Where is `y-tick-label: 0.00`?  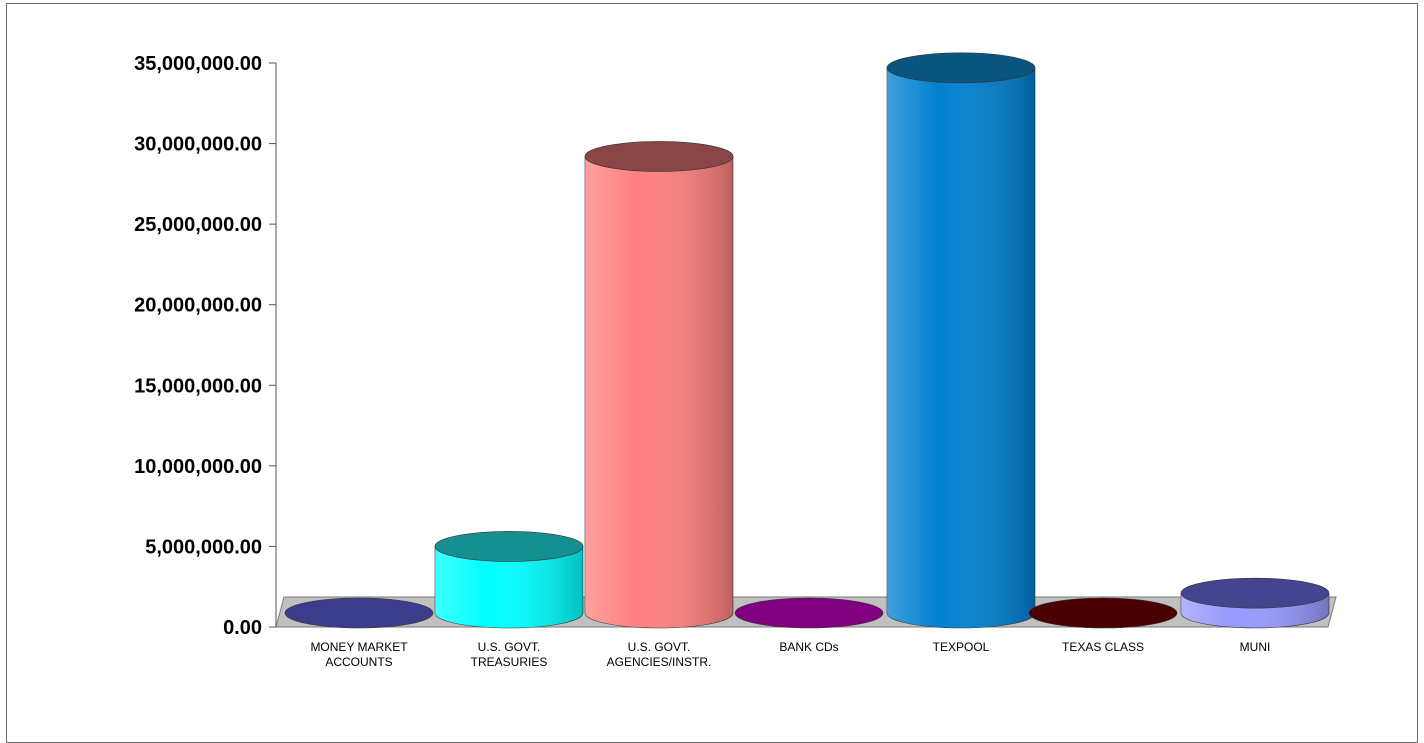 y-tick-label: 0.00 is located at coordinates (242, 628).